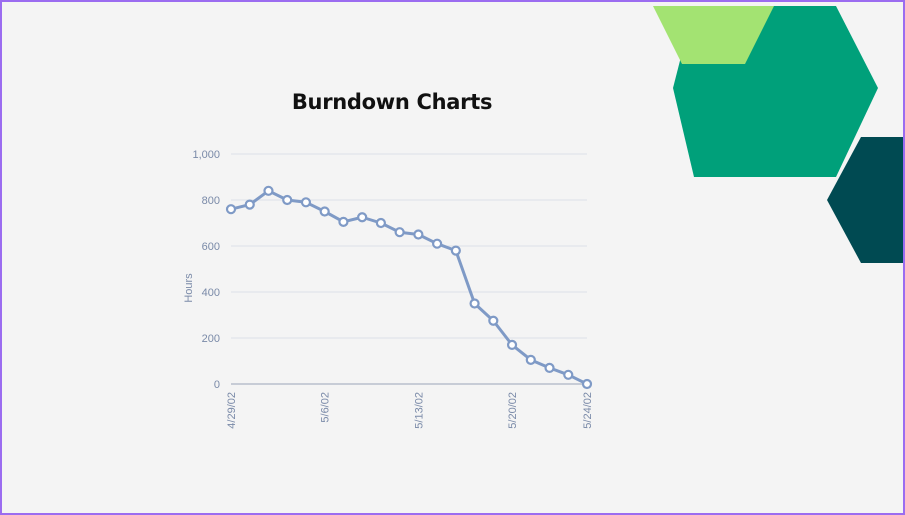 Image resolution: width=905 pixels, height=515 pixels. What do you see at coordinates (211, 247) in the screenshot?
I see `y-tick-label: 600` at bounding box center [211, 247].